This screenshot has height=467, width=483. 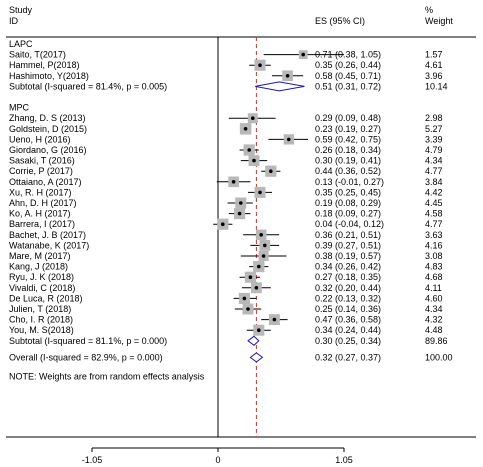 What do you see at coordinates (348, 118) in the screenshot?
I see `es-ci-label: 0.29 (0.09, 0.48)` at bounding box center [348, 118].